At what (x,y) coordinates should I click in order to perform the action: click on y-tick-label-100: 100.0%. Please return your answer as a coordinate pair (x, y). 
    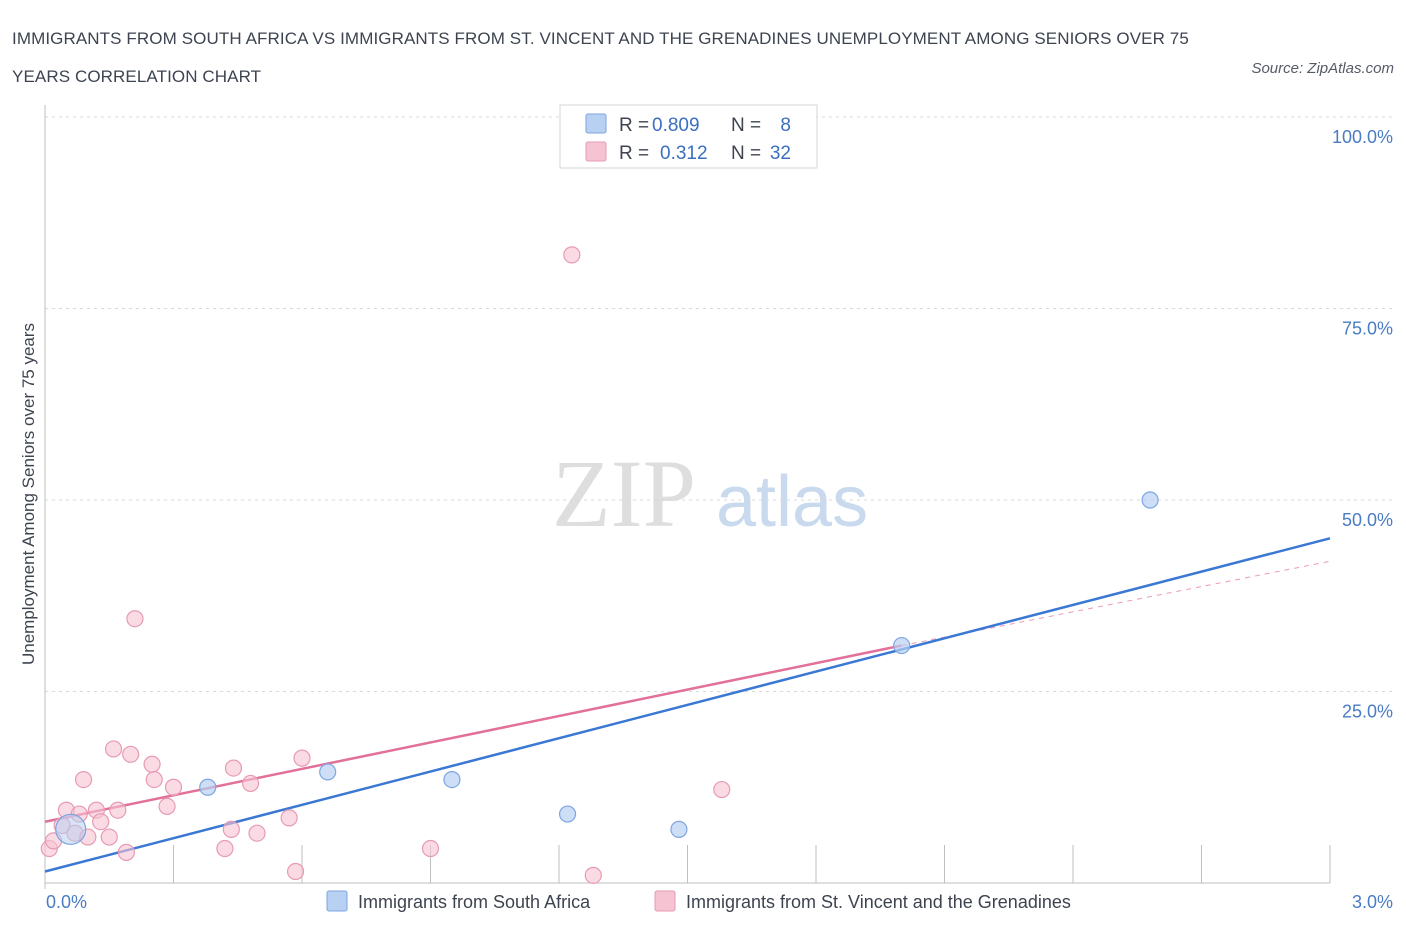
    Looking at the image, I should click on (1362, 137).